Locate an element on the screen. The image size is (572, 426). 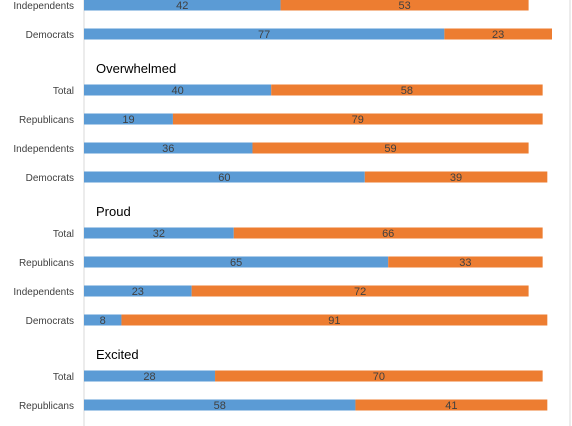
group-title: Overwhelmed is located at coordinates (136, 68).